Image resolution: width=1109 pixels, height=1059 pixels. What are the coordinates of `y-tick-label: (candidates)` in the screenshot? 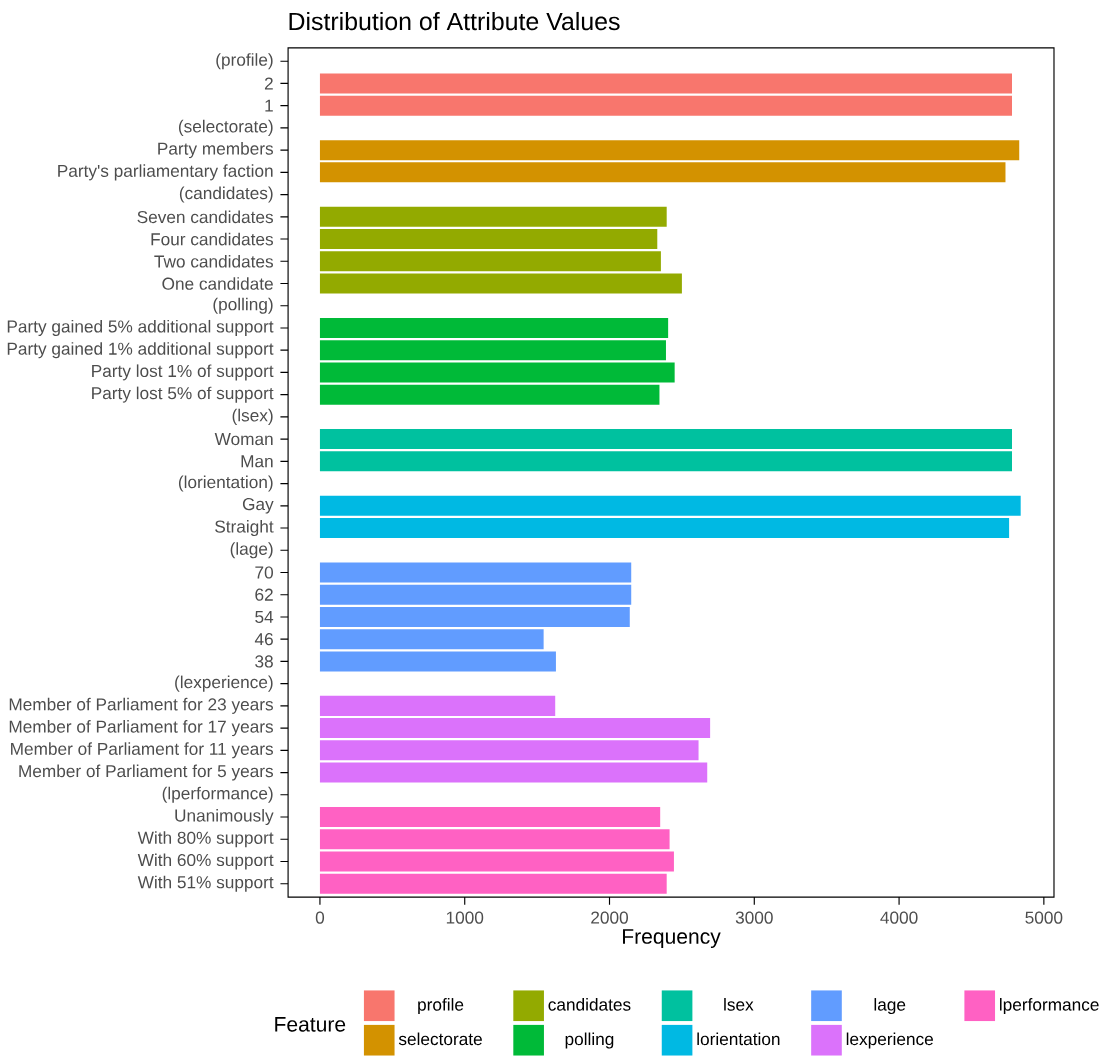 It's located at (226, 194).